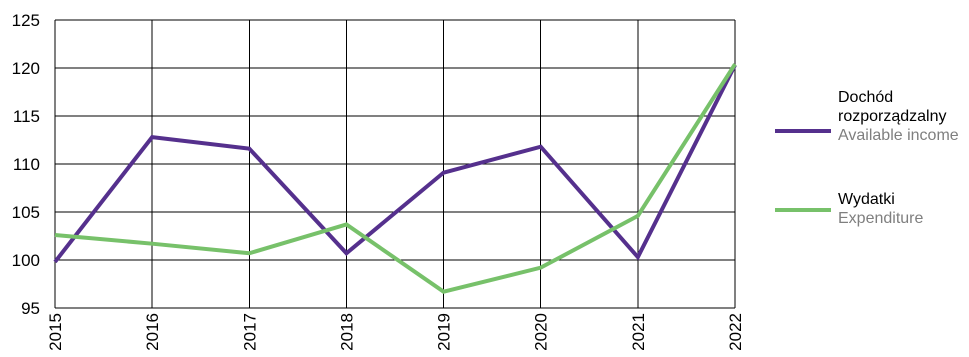  I want to click on legend-label-available-income: Dochód rozporządzalny, so click(892, 107).